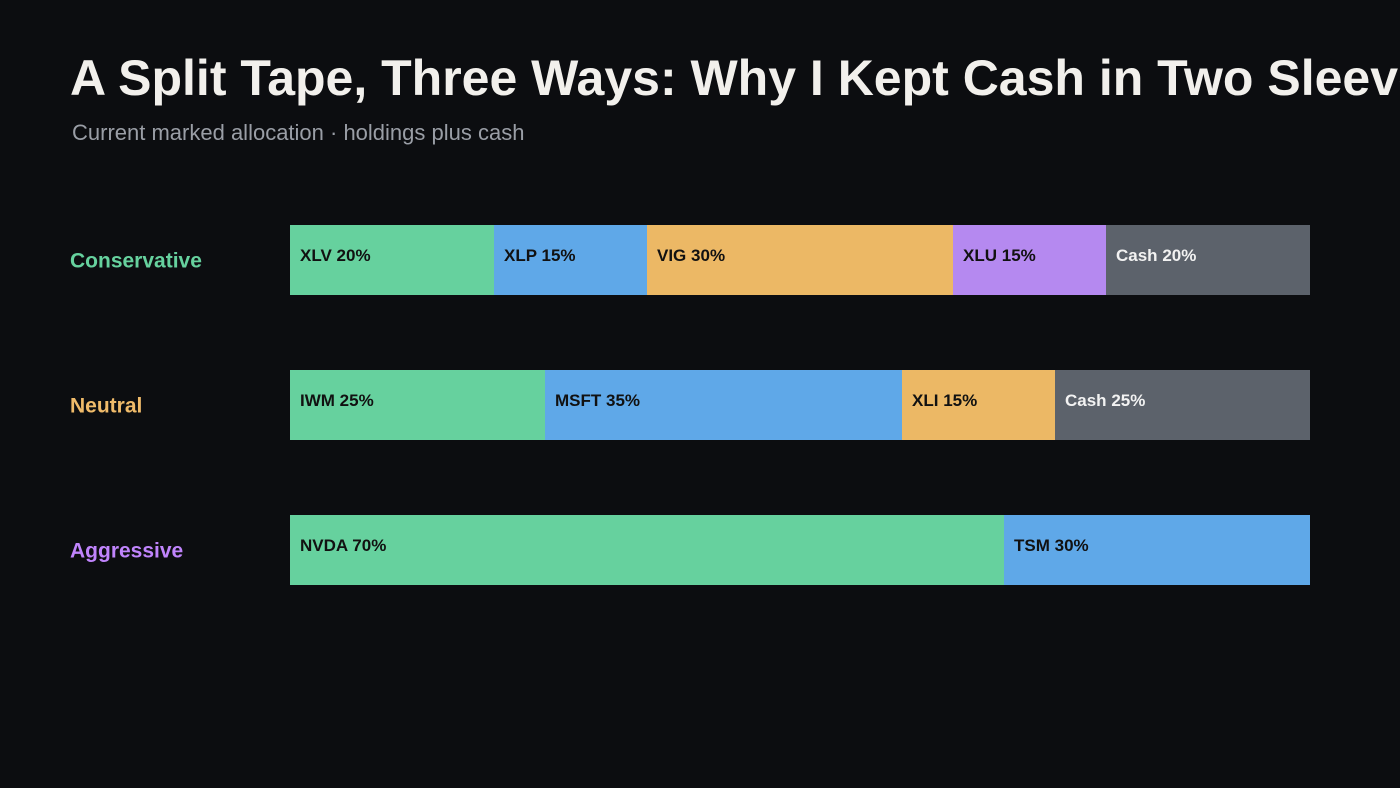 This screenshot has height=788, width=1400. I want to click on segment-name: XLI, so click(925, 400).